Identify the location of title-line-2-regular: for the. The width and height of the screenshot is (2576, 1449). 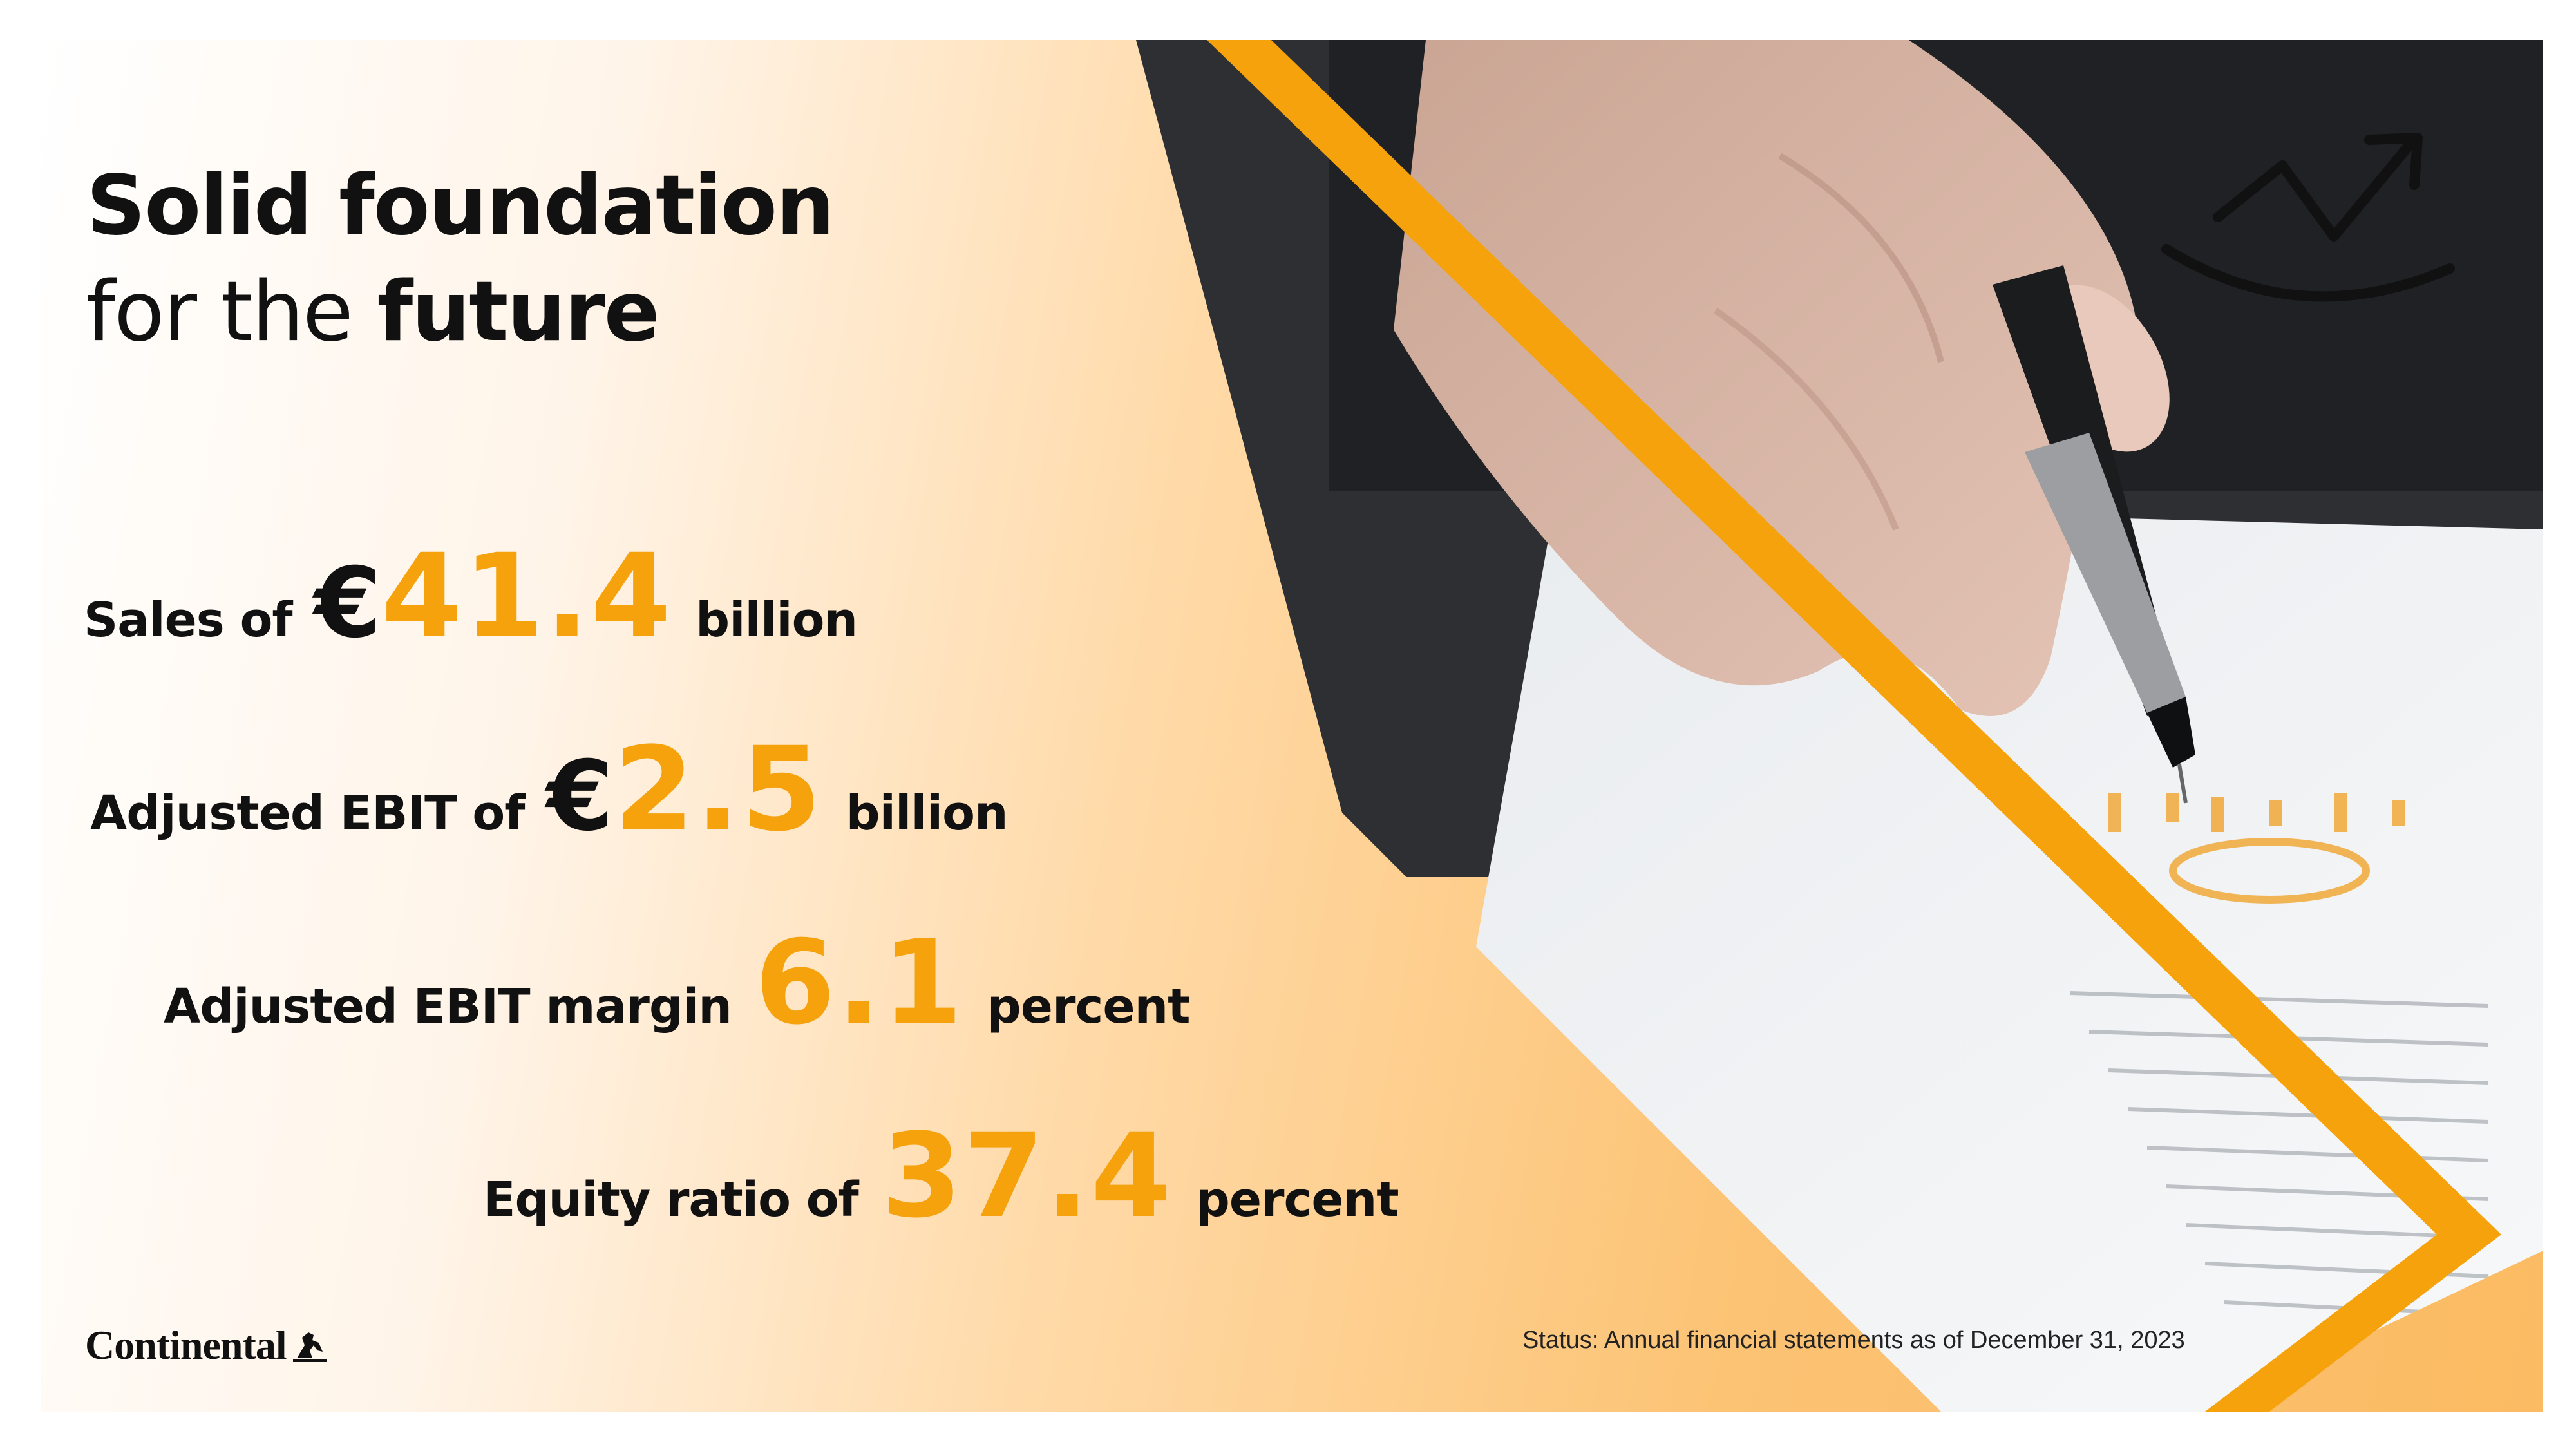
(220, 312).